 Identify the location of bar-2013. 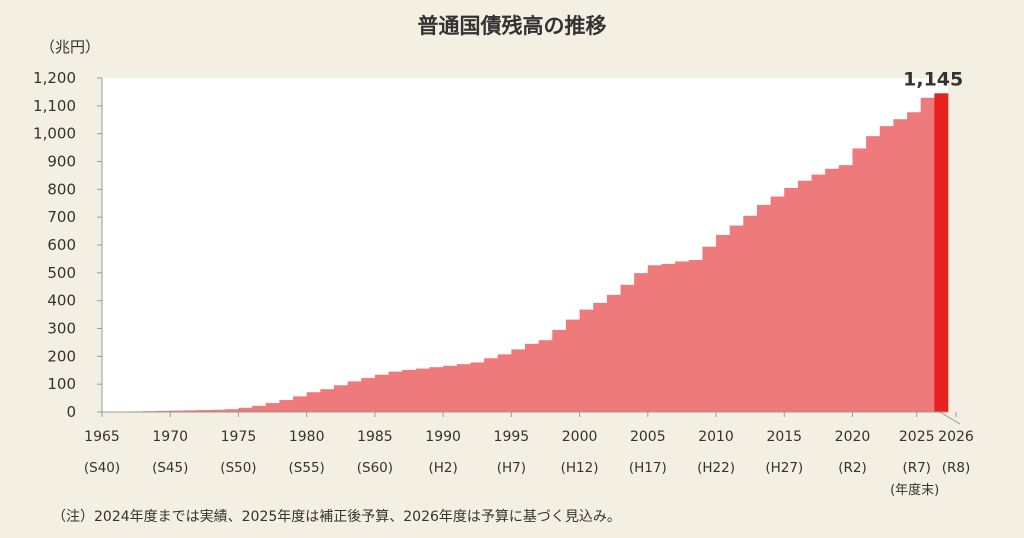
(763, 308).